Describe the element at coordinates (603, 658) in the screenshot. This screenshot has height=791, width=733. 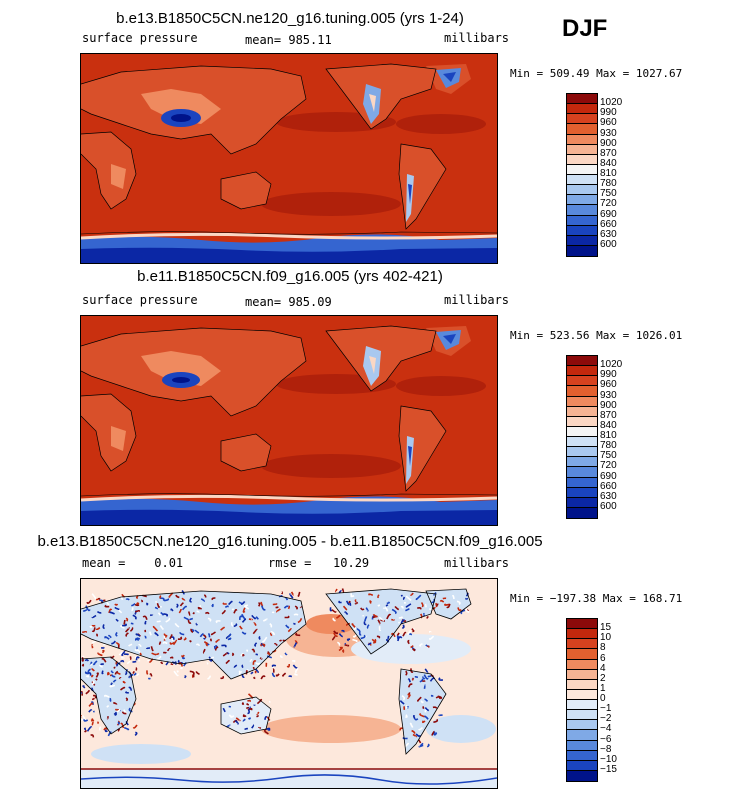
I see `colorbar-level-label: 6` at that location.